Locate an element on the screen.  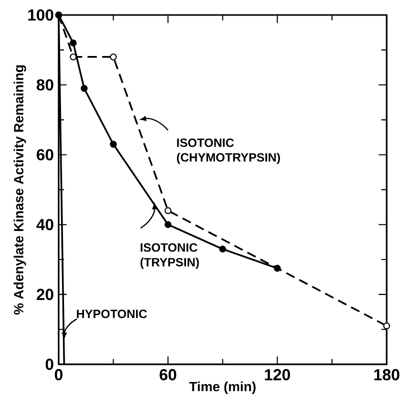
y-axis-title: % Adenylate Kinase Activity Remaining is located at coordinates (20, 190).